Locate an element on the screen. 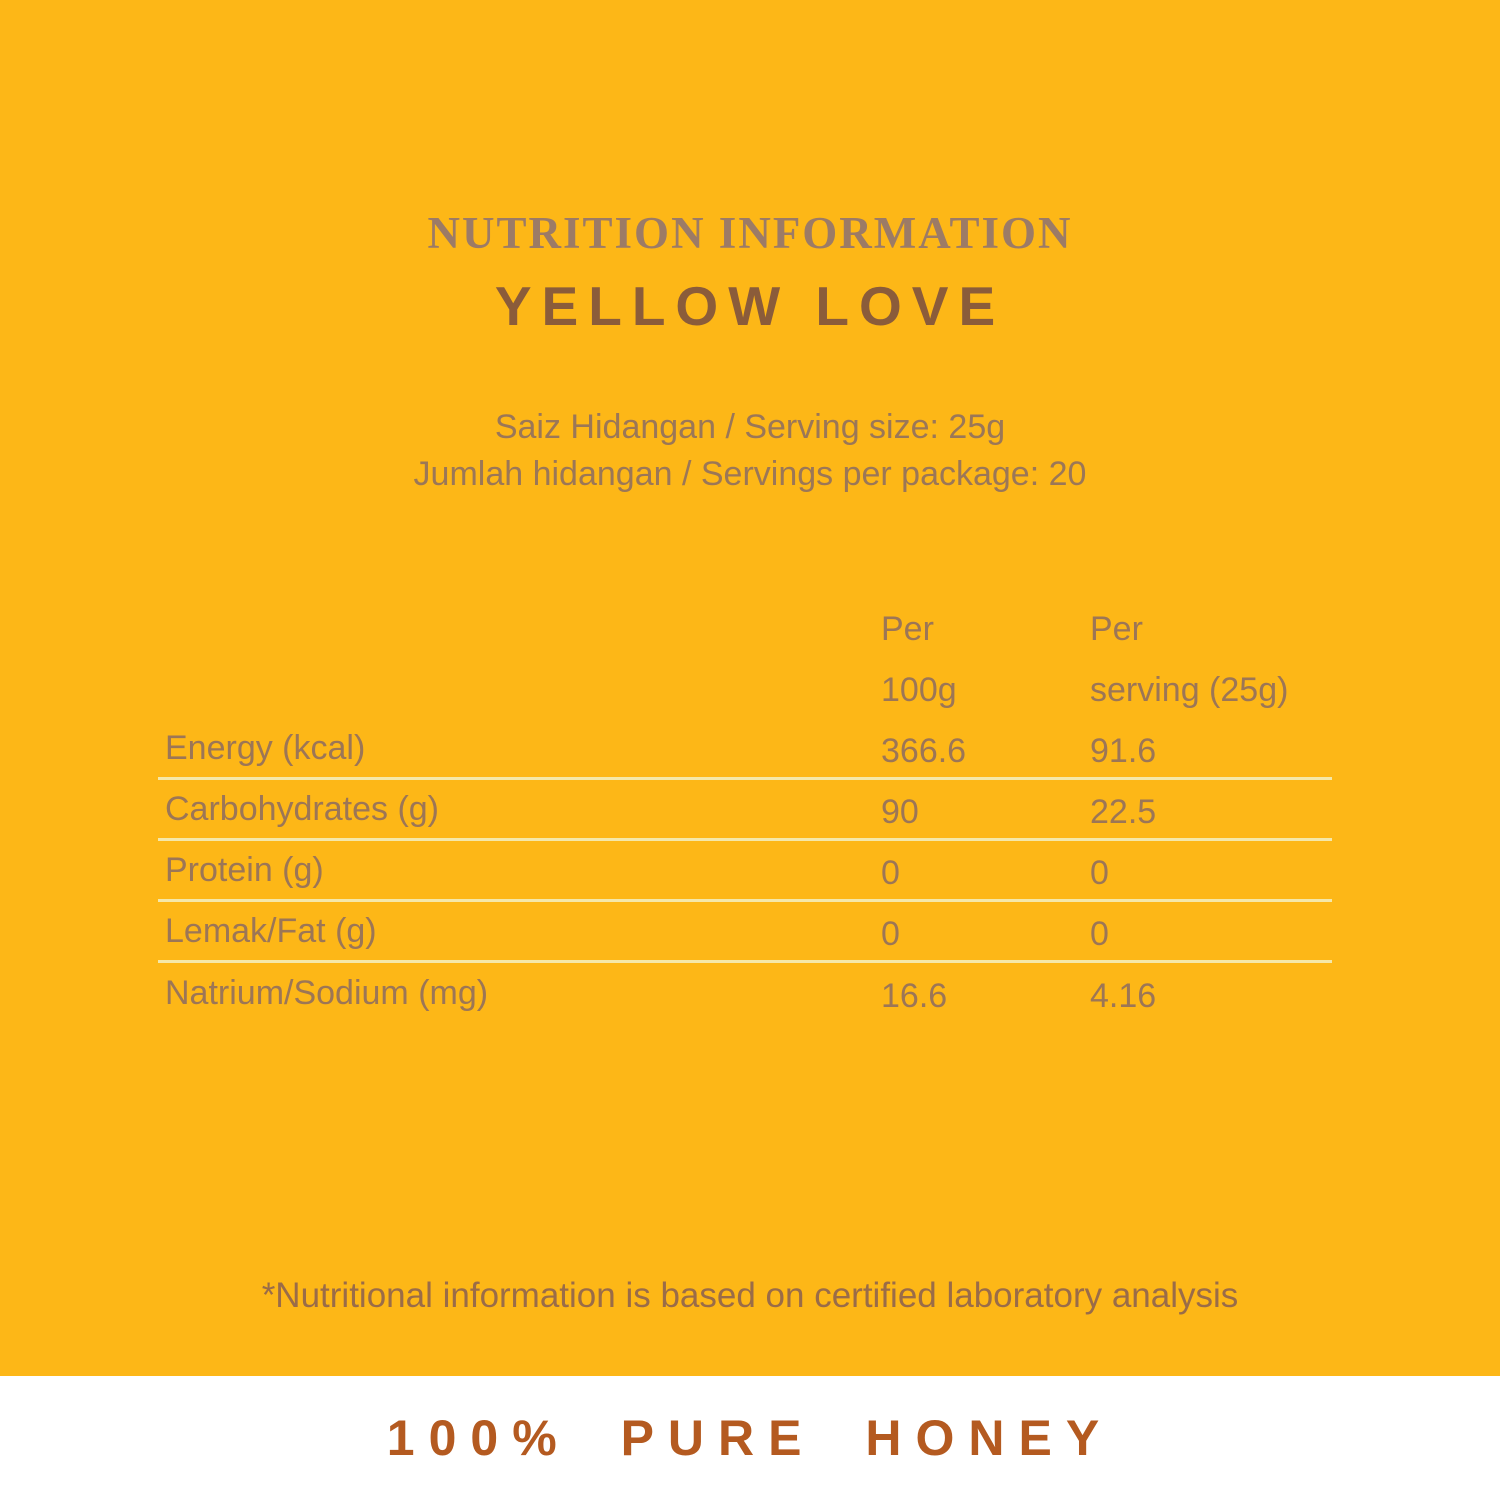 Image resolution: width=1500 pixels, height=1500 pixels. table-row: Lemak/Fat (g) 0 0 is located at coordinates (745, 932).